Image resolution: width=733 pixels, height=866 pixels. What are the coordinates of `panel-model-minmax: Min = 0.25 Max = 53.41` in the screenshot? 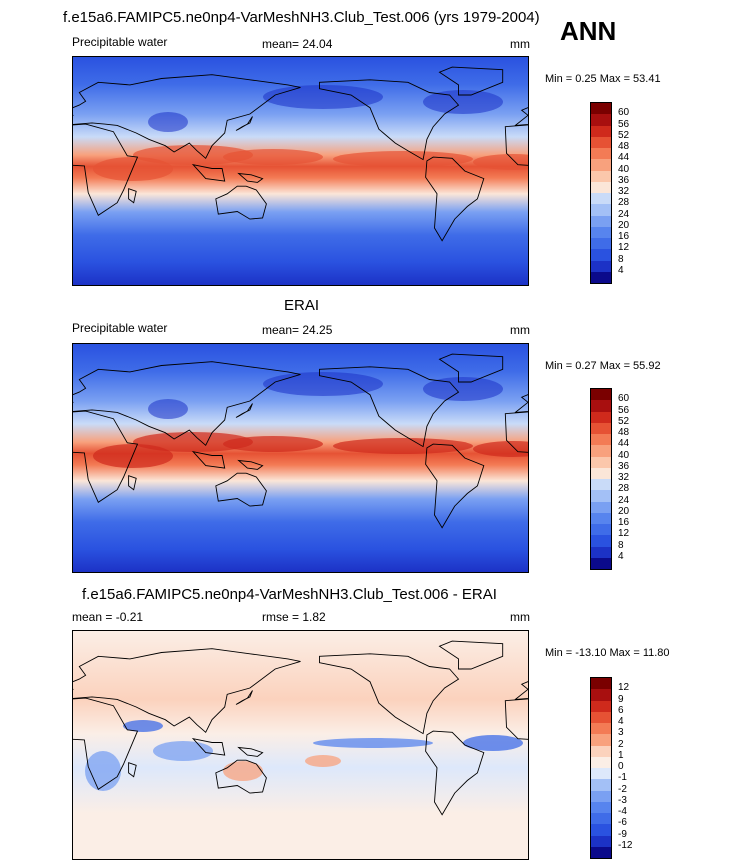 It's located at (603, 79).